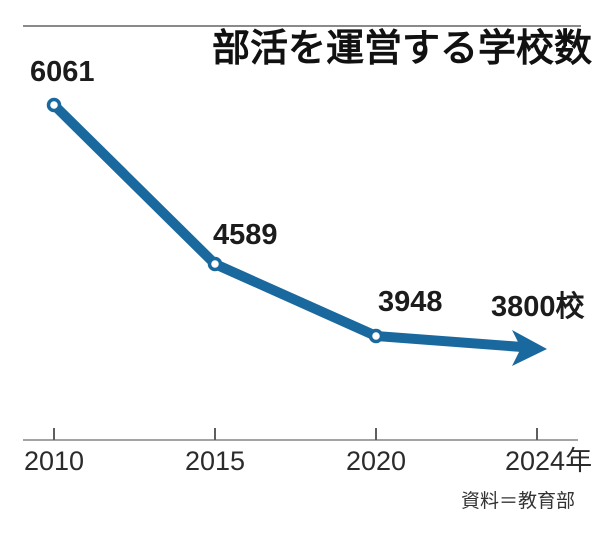 The width and height of the screenshot is (600, 538). What do you see at coordinates (302, 26) in the screenshot?
I see `top-rule-divider` at bounding box center [302, 26].